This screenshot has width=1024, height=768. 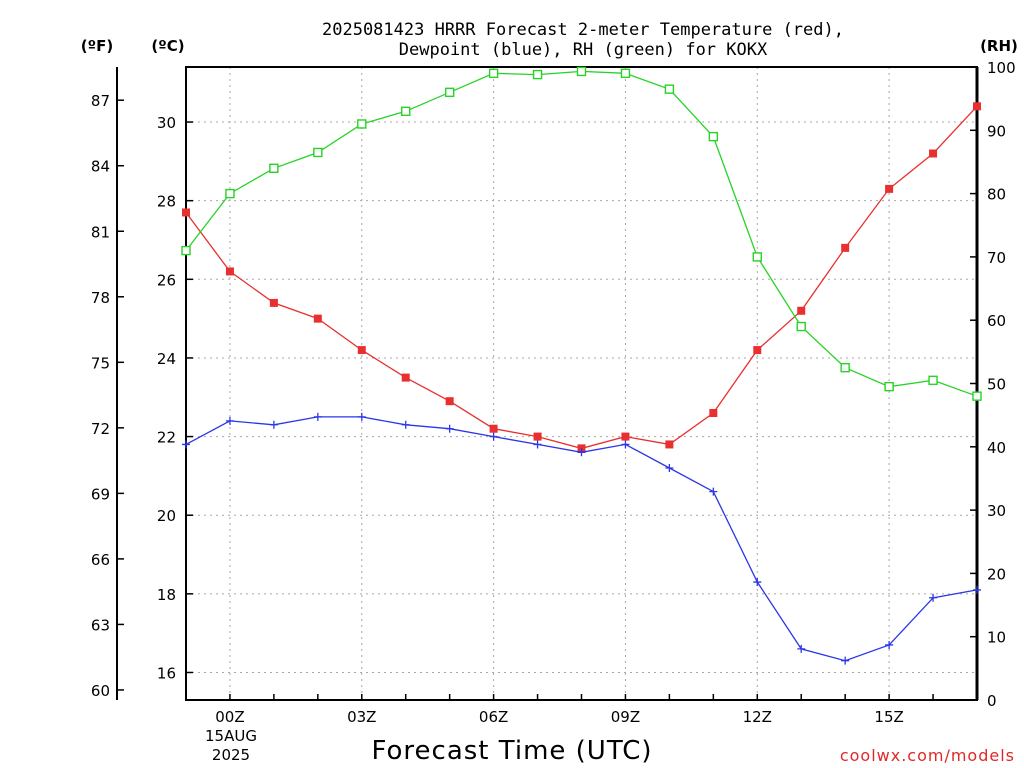 I want to click on x-tick-label: 03Z, so click(x=361, y=717).